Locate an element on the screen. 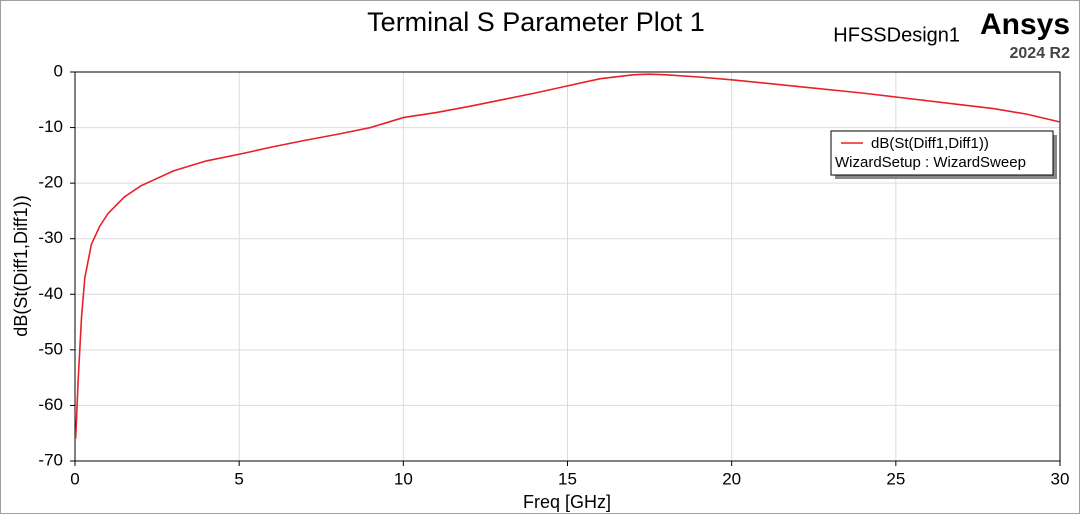 This screenshot has width=1080, height=514. y-tick-label: -60 is located at coordinates (50, 404).